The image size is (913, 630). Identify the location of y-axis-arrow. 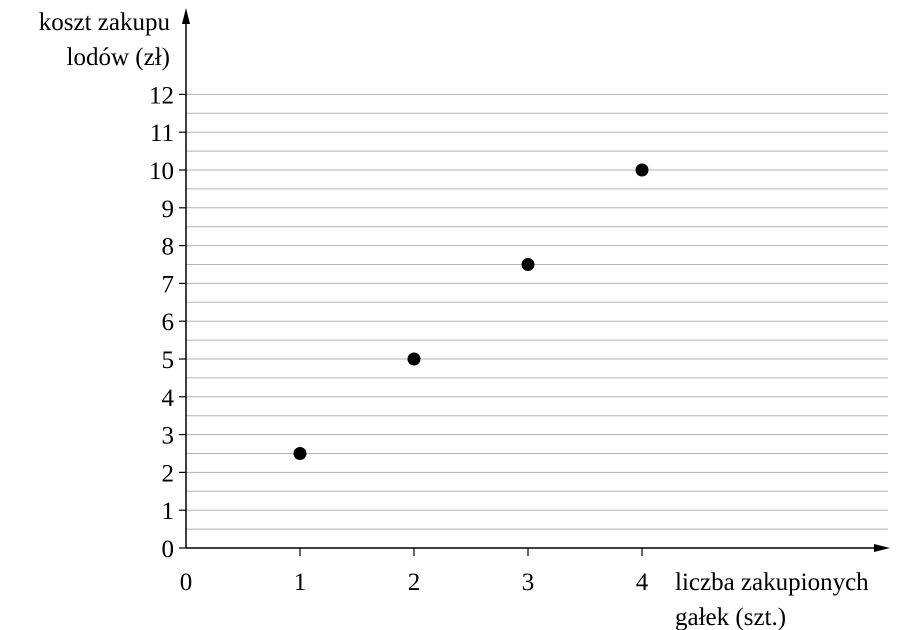
(186, 16).